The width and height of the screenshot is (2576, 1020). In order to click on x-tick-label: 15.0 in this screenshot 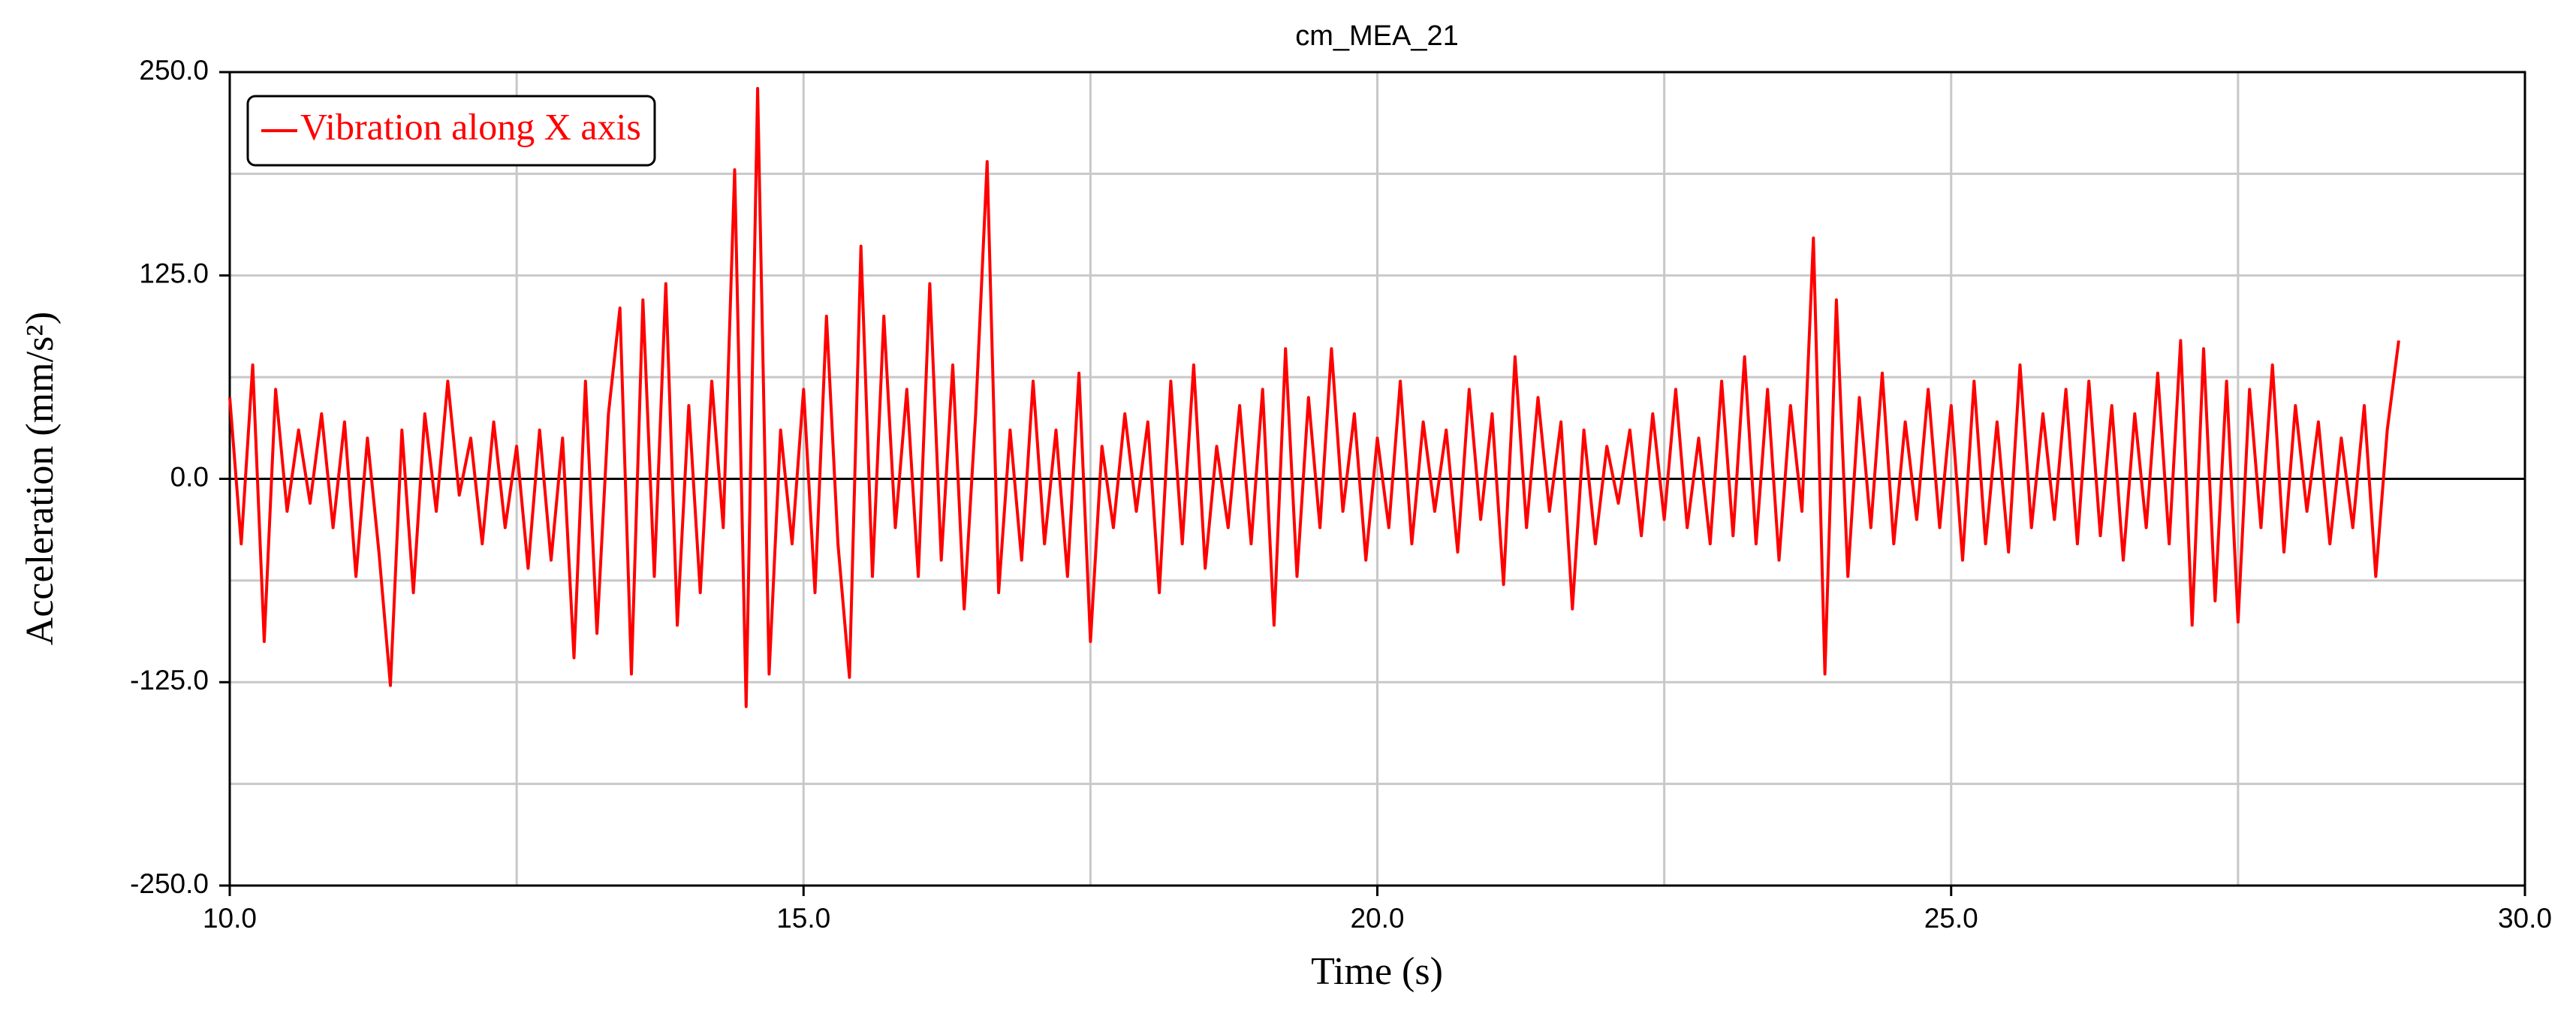, I will do `click(803, 918)`.